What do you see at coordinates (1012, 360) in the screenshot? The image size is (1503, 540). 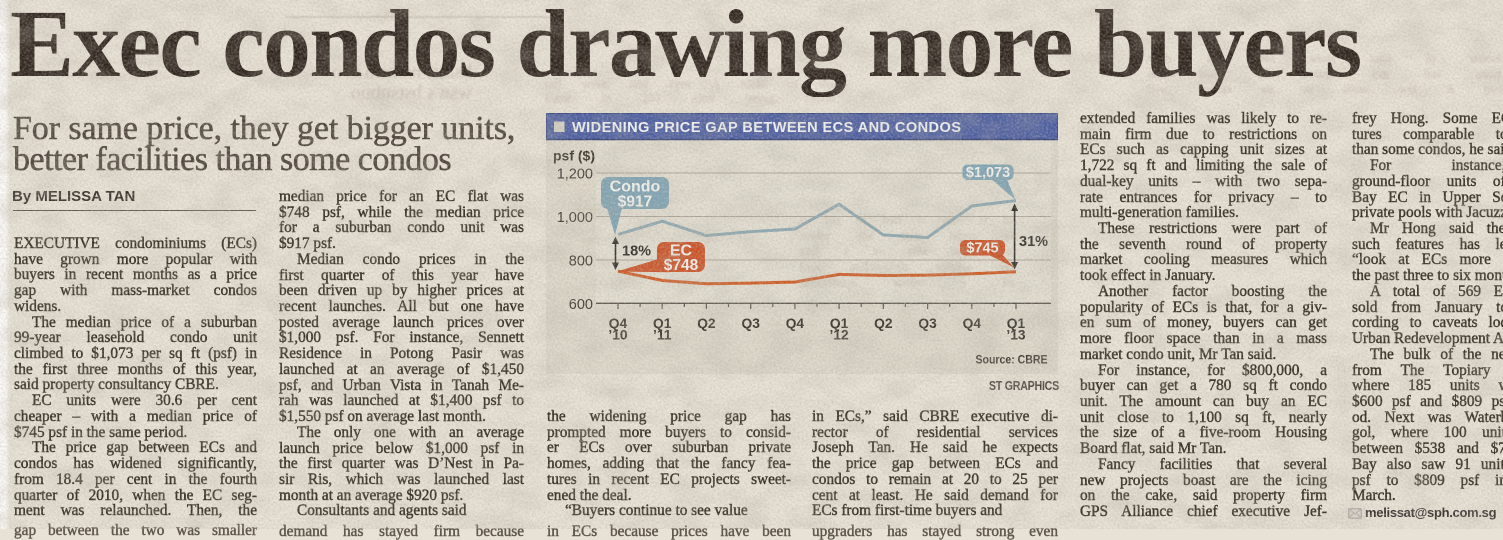 I see `svg-text: Source: CBRE` at bounding box center [1012, 360].